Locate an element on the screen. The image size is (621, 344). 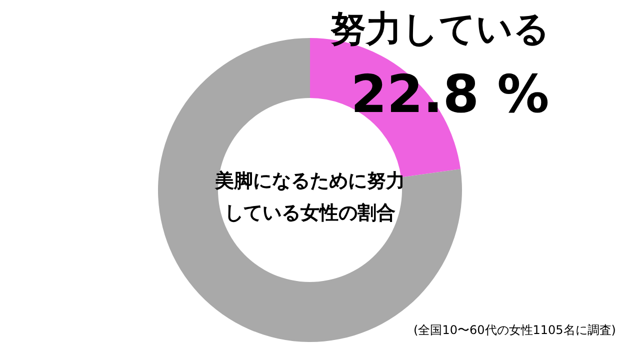
text: 美脚になるために努力している女性の割合 is located at coordinates (309, 197).